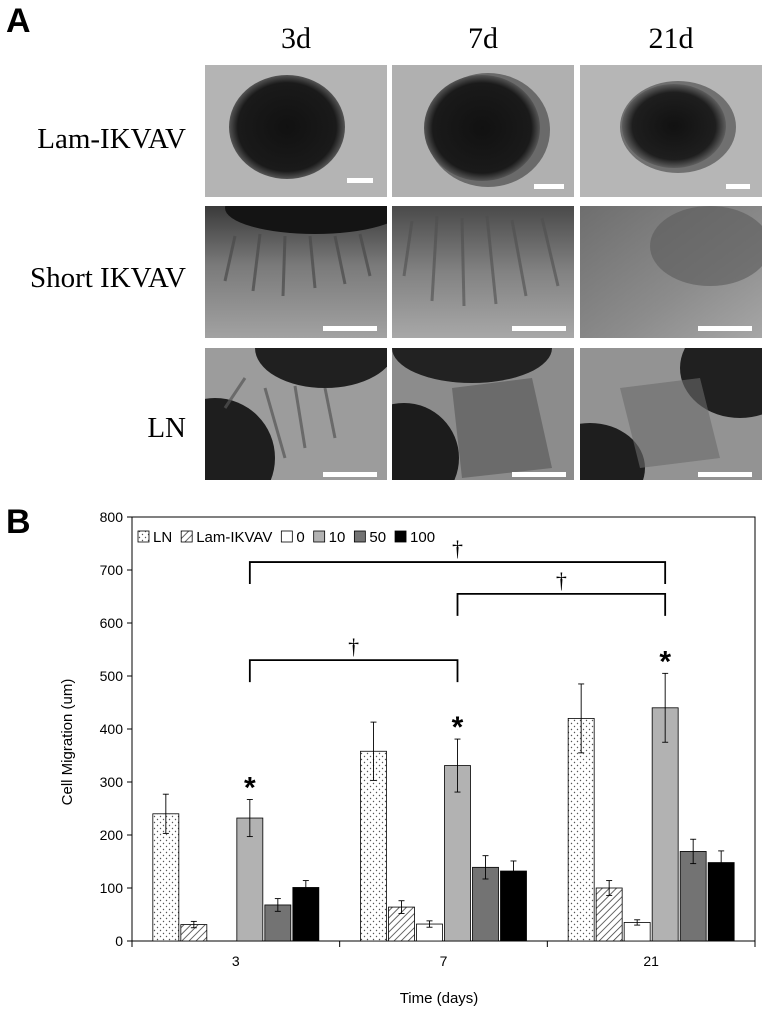  What do you see at coordinates (186, 536) in the screenshot?
I see `legend-swatch-Lam-IKVAV` at bounding box center [186, 536].